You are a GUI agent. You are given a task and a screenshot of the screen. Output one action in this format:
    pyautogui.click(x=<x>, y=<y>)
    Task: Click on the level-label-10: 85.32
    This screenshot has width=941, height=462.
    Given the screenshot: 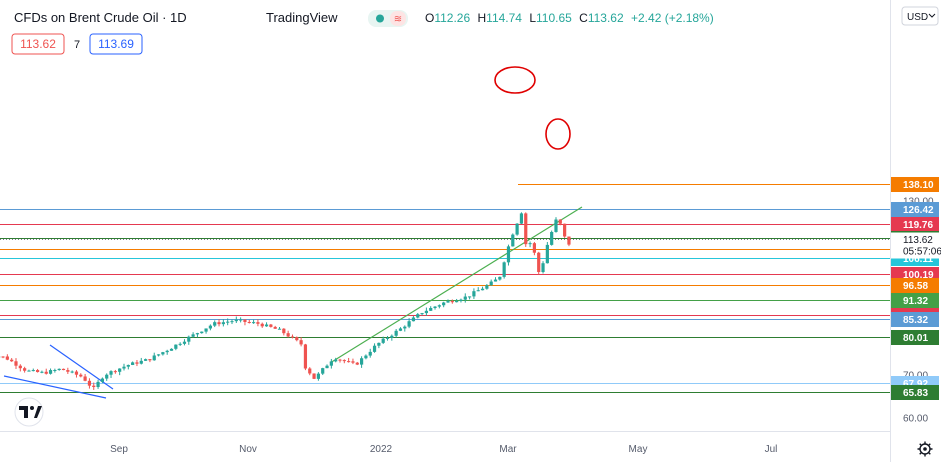 What is the action you would take?
    pyautogui.click(x=915, y=320)
    